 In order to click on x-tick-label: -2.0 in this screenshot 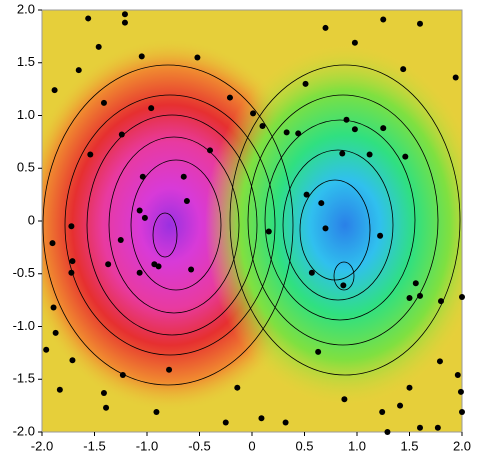, I will do `click(42, 445)`.